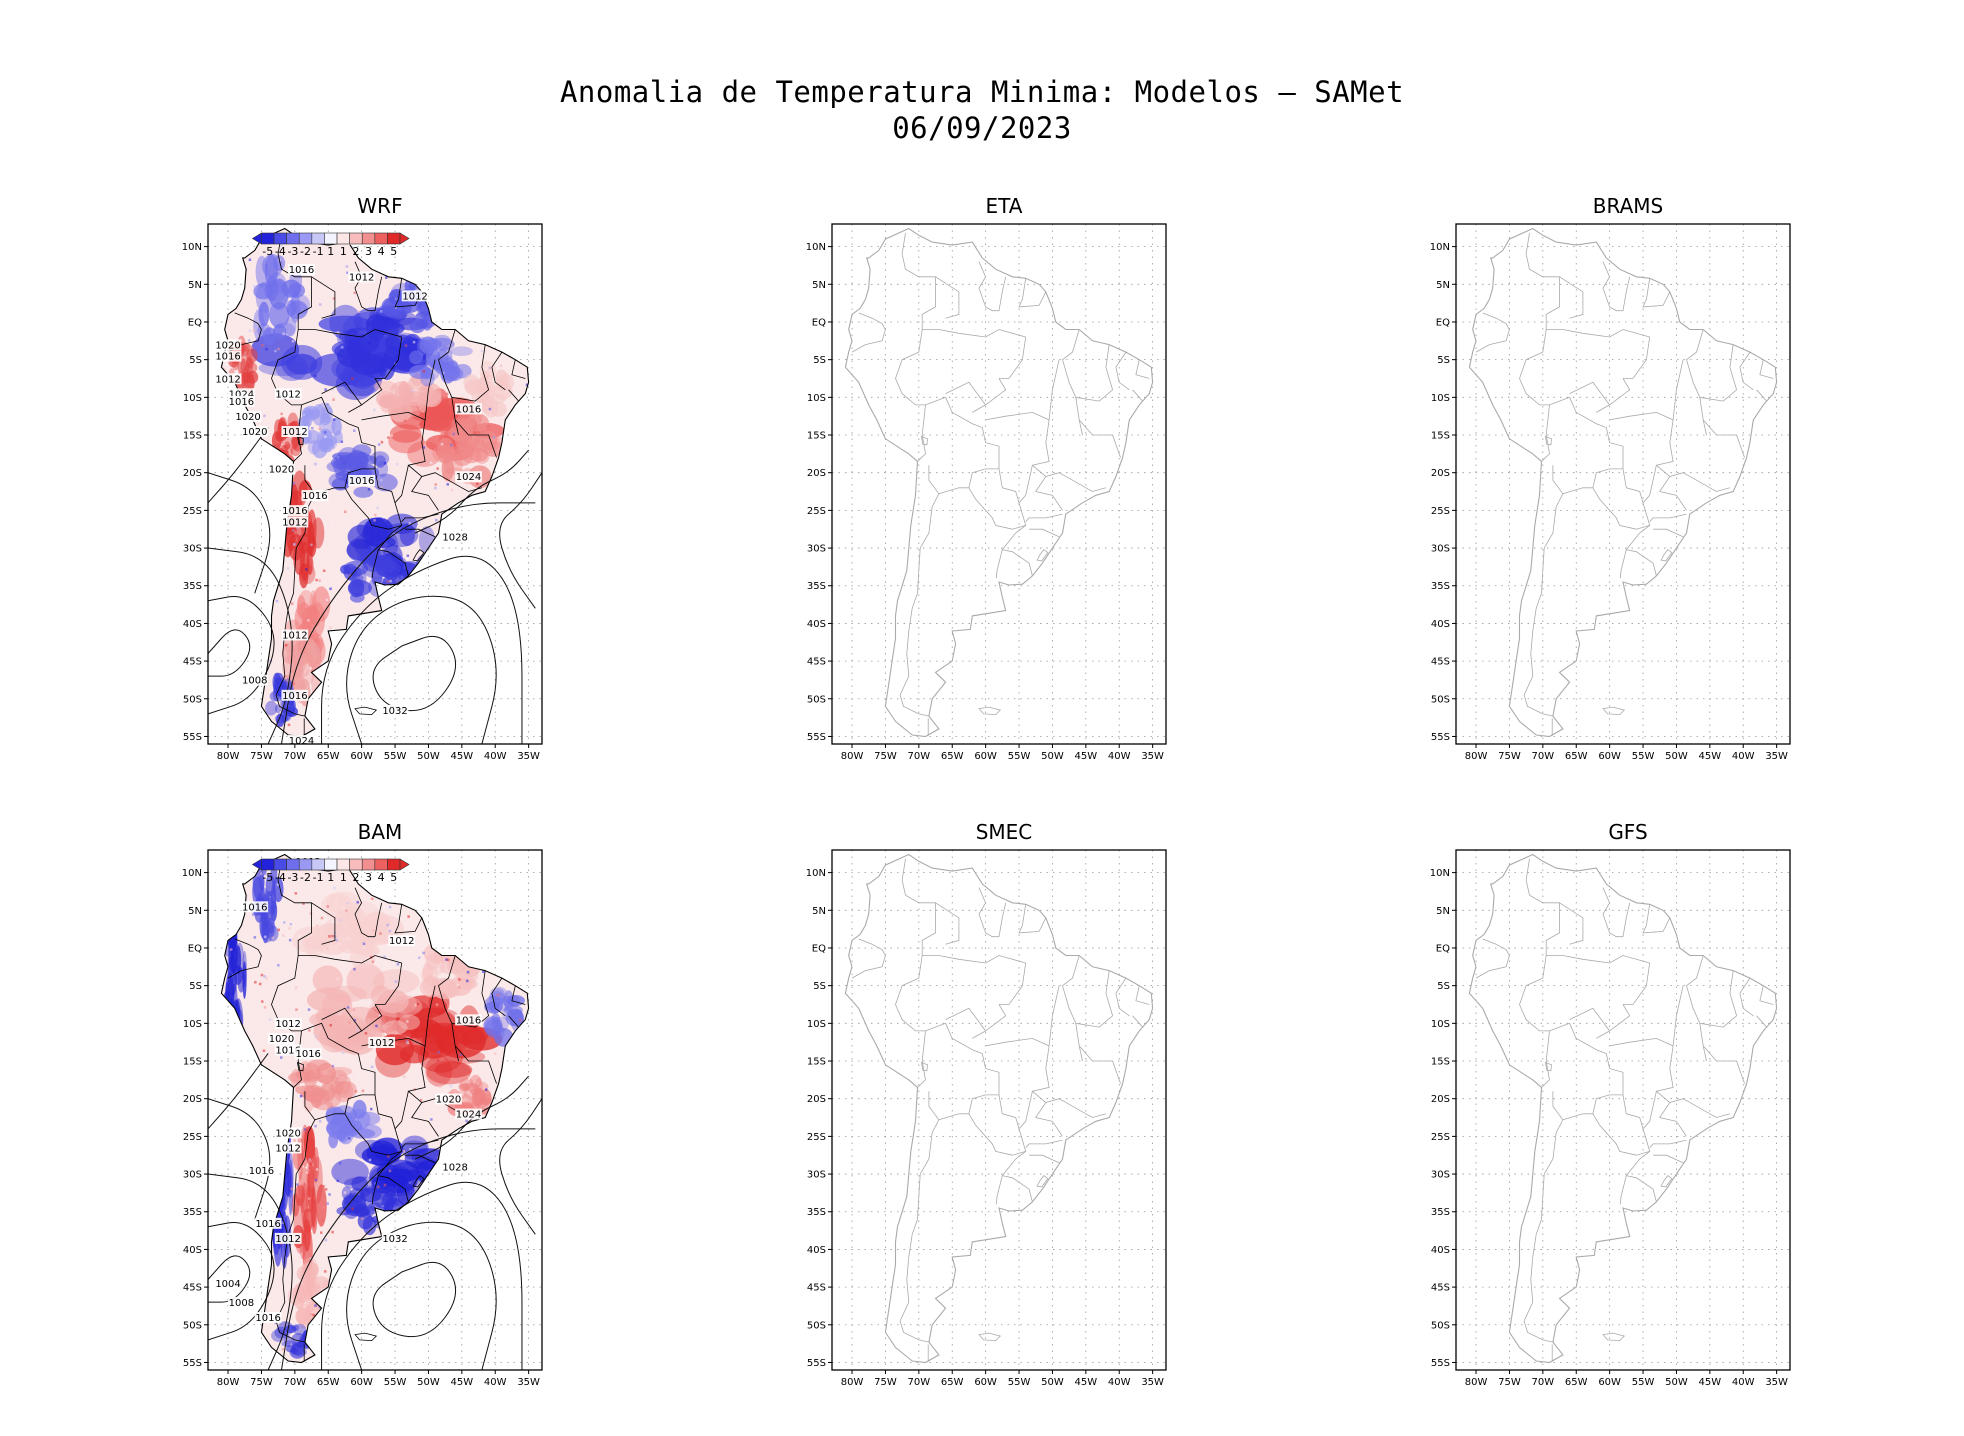 This screenshot has width=1964, height=1436. Describe the element at coordinates (454, 538) in the screenshot. I see `isobar-label: 1028` at that location.